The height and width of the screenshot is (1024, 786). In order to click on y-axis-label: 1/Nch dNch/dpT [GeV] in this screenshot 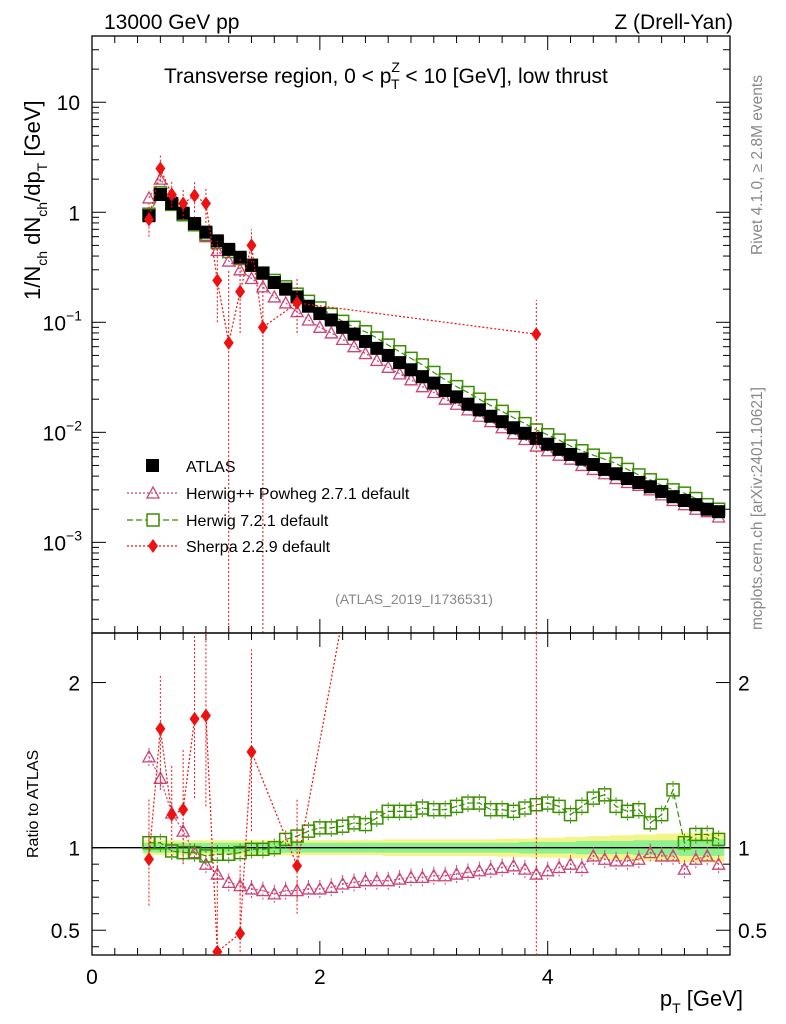, I will do `click(35, 200)`.